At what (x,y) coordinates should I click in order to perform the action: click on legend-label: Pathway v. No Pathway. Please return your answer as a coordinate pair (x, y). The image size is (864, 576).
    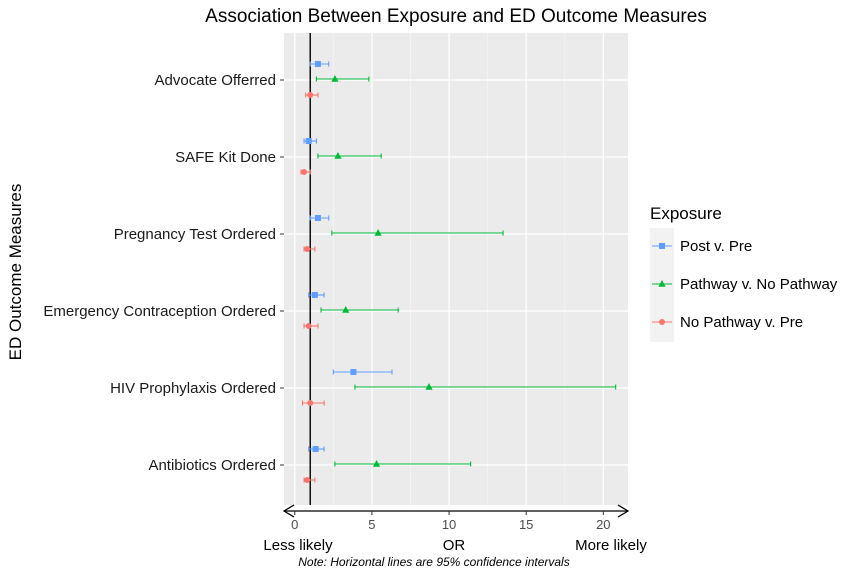
    Looking at the image, I should click on (759, 284).